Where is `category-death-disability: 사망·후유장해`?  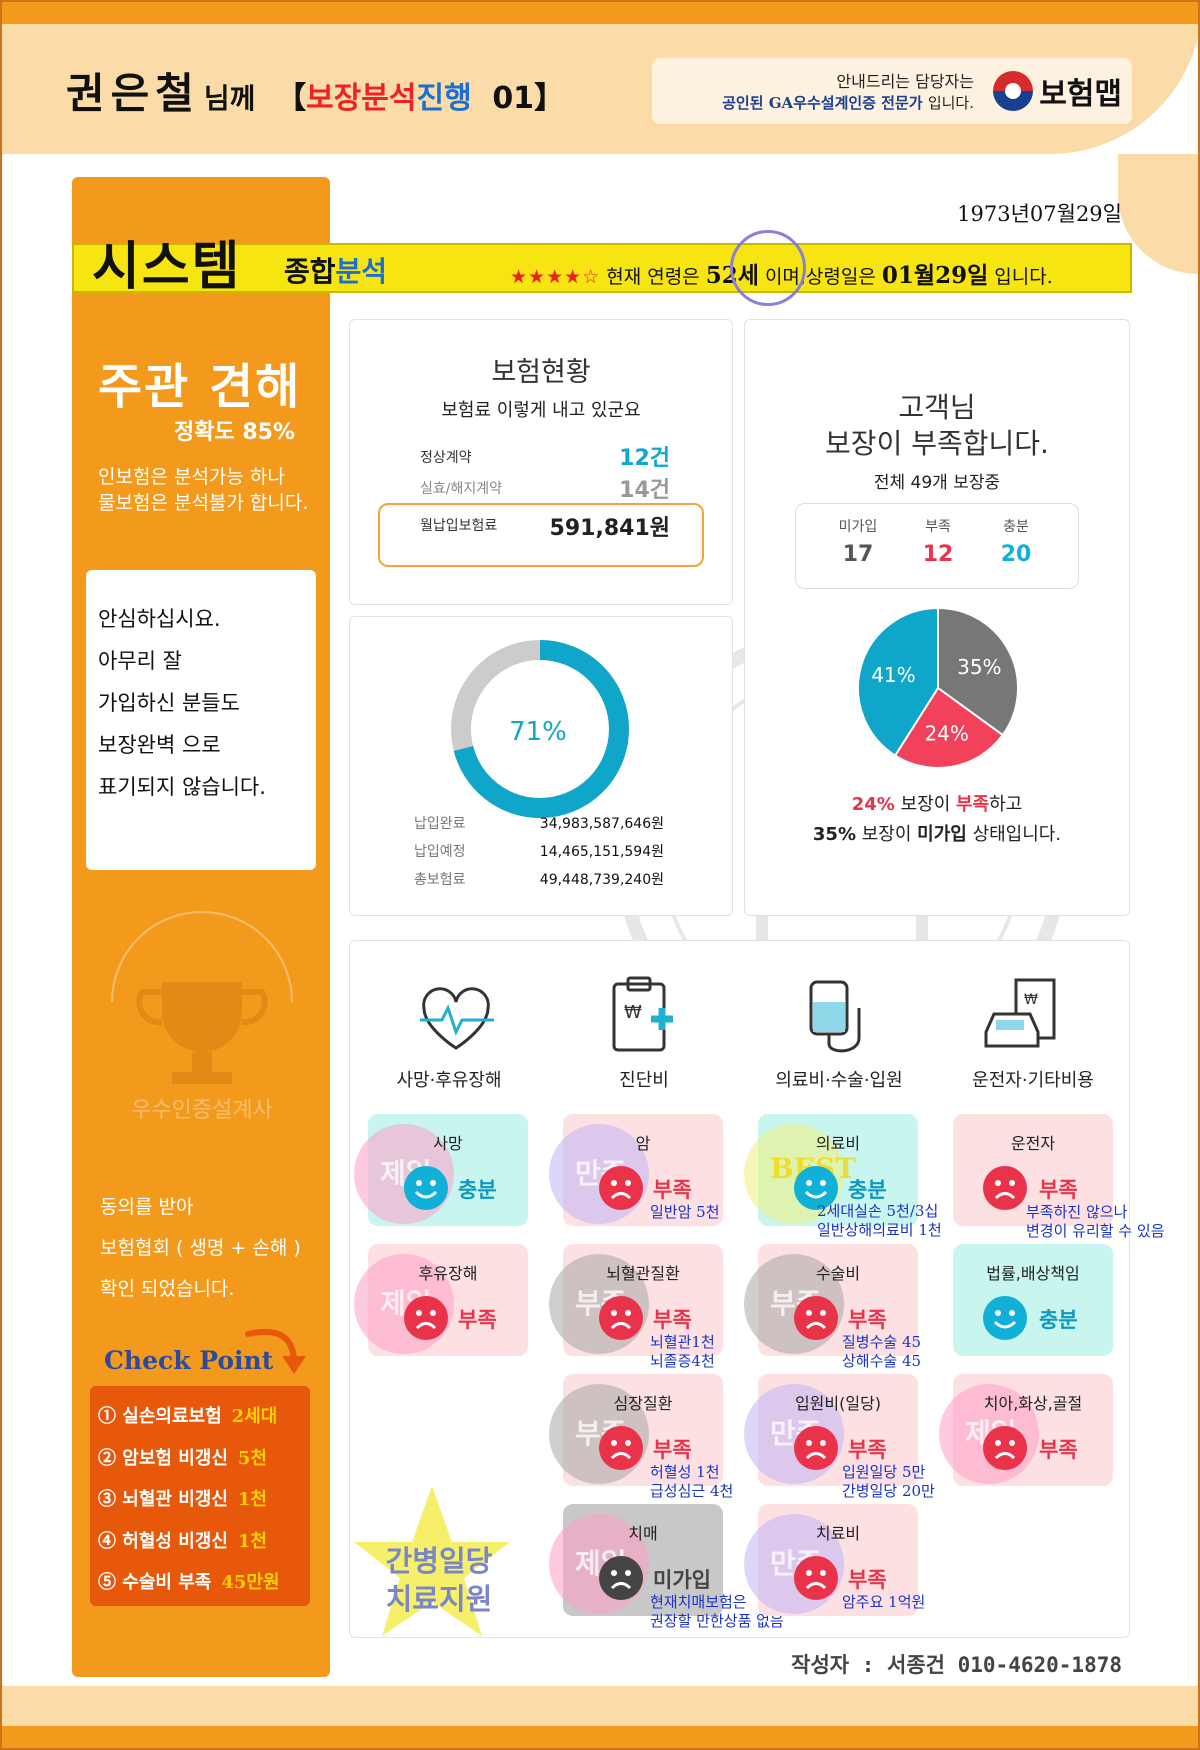
category-death-disability: 사망·후유장해 is located at coordinates (449, 1080).